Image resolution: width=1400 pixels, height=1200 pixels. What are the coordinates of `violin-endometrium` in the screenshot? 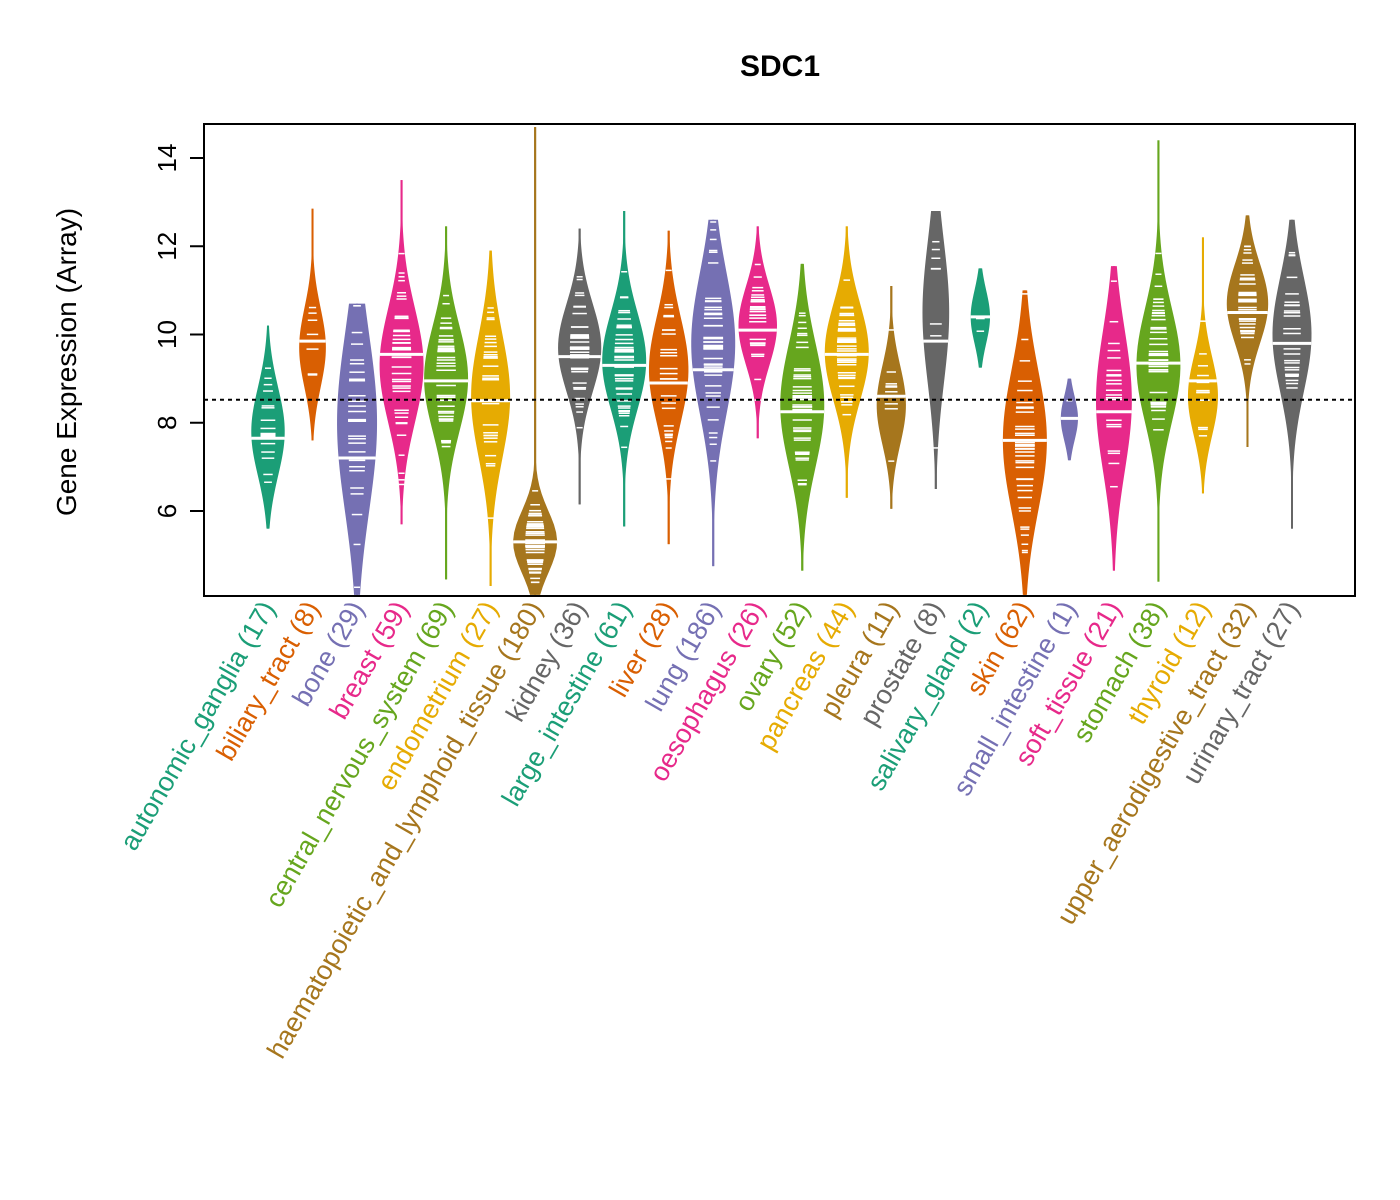 It's located at (491, 418).